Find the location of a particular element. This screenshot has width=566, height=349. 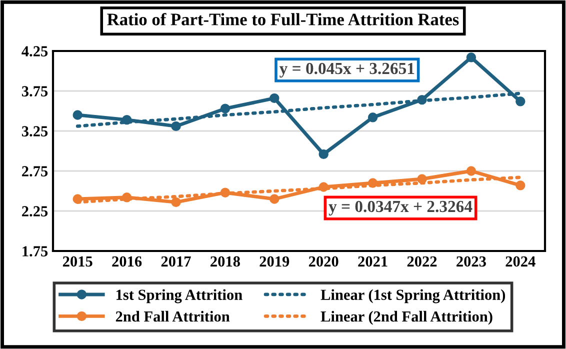

y-tick-label: 4.25 is located at coordinates (35, 51).